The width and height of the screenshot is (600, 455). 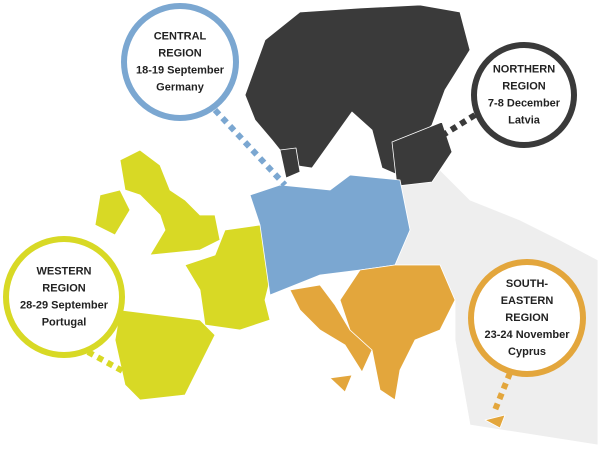 What do you see at coordinates (64, 322) in the screenshot?
I see `callout-text: Portugal` at bounding box center [64, 322].